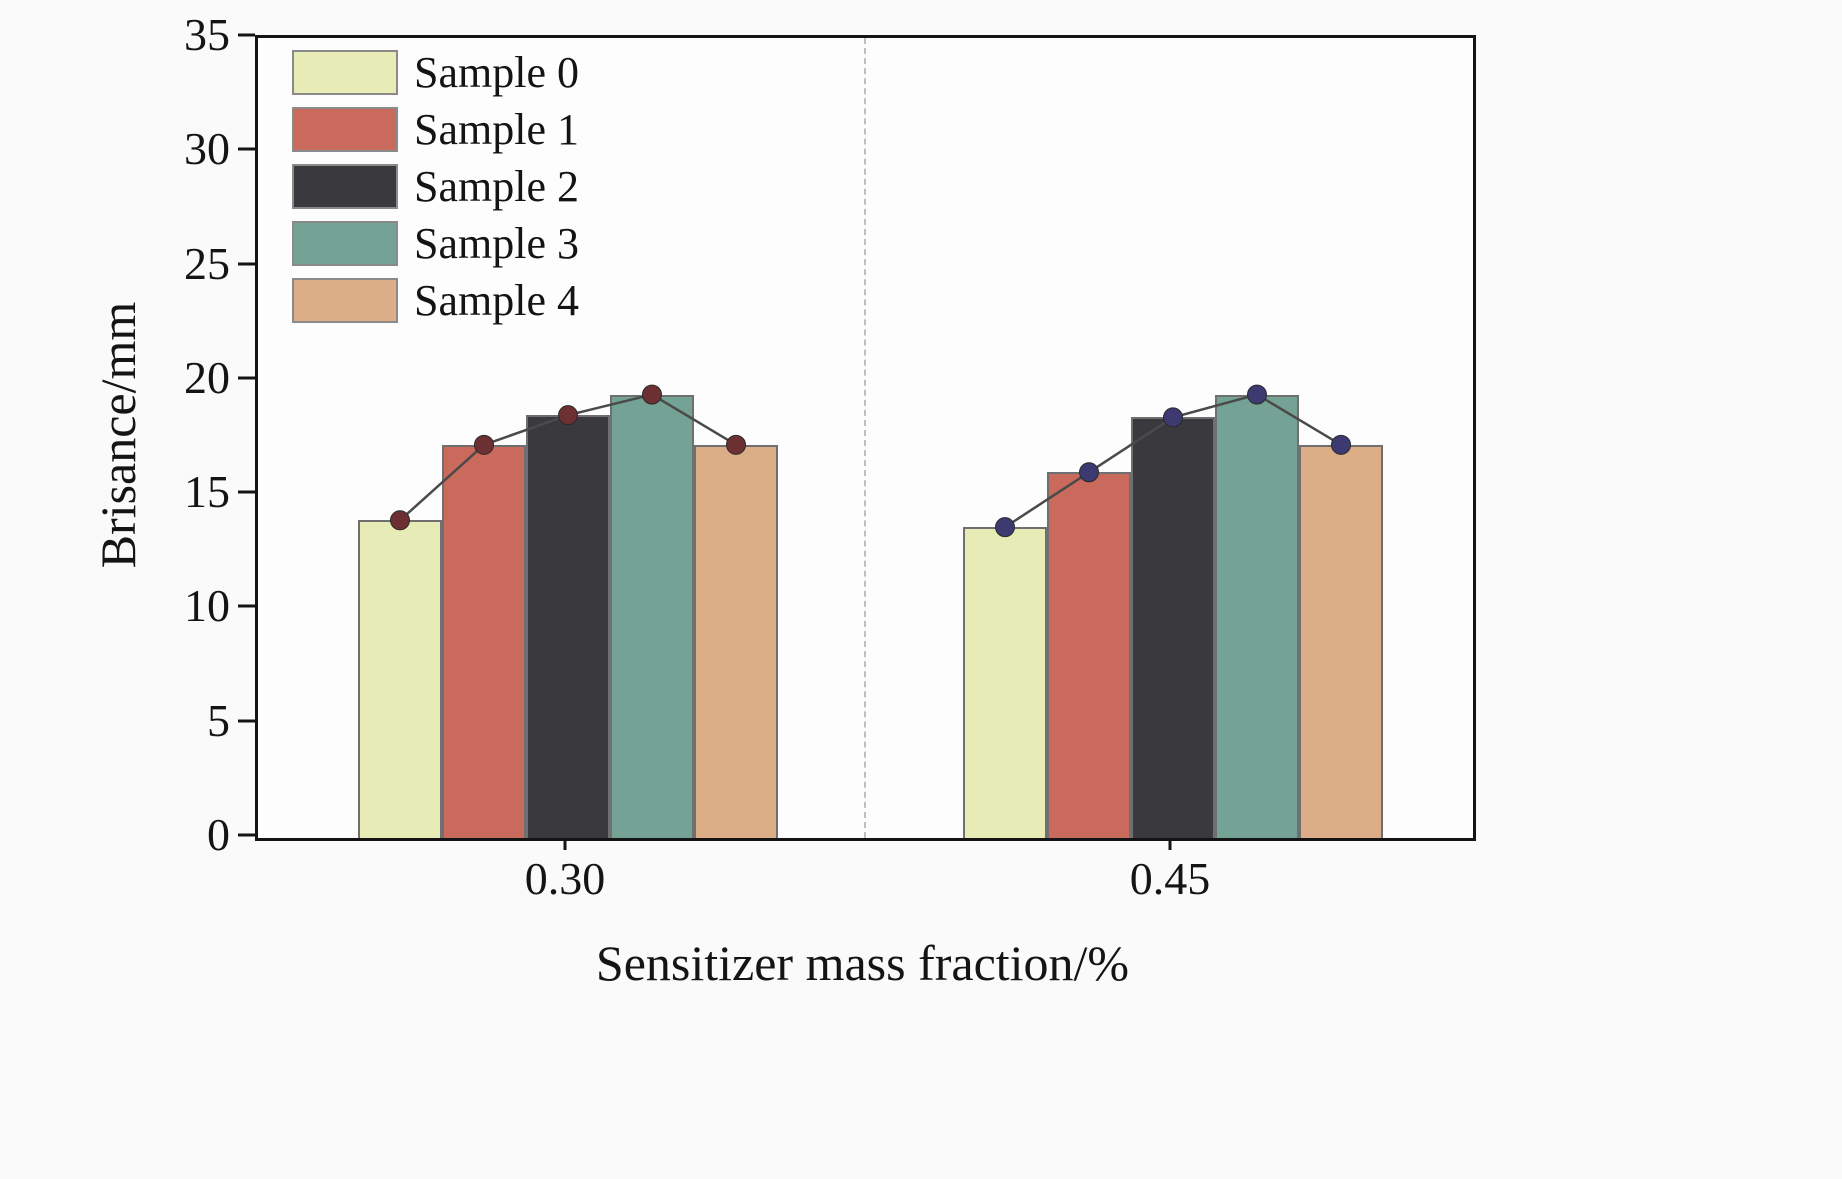 The height and width of the screenshot is (1179, 1842). What do you see at coordinates (496, 72) in the screenshot?
I see `legend-label: Sample 0` at bounding box center [496, 72].